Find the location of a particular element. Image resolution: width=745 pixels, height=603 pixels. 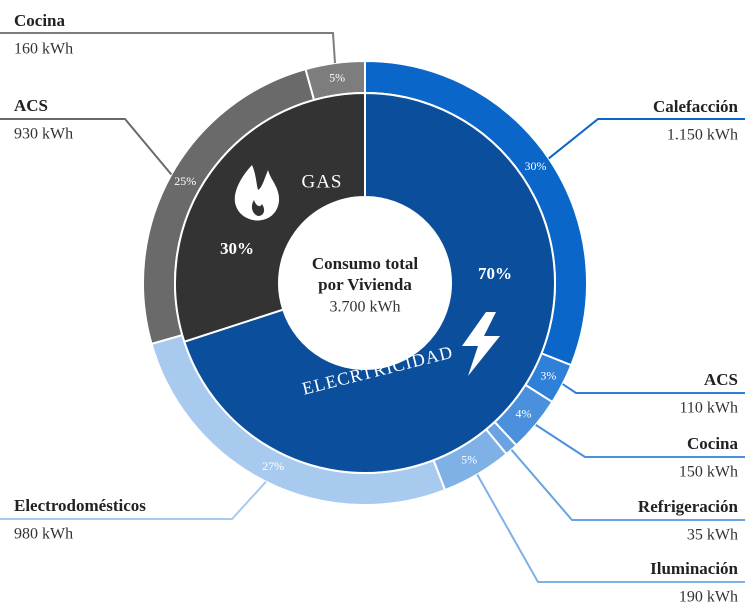

value-label: 160 kWh is located at coordinates (43, 49).